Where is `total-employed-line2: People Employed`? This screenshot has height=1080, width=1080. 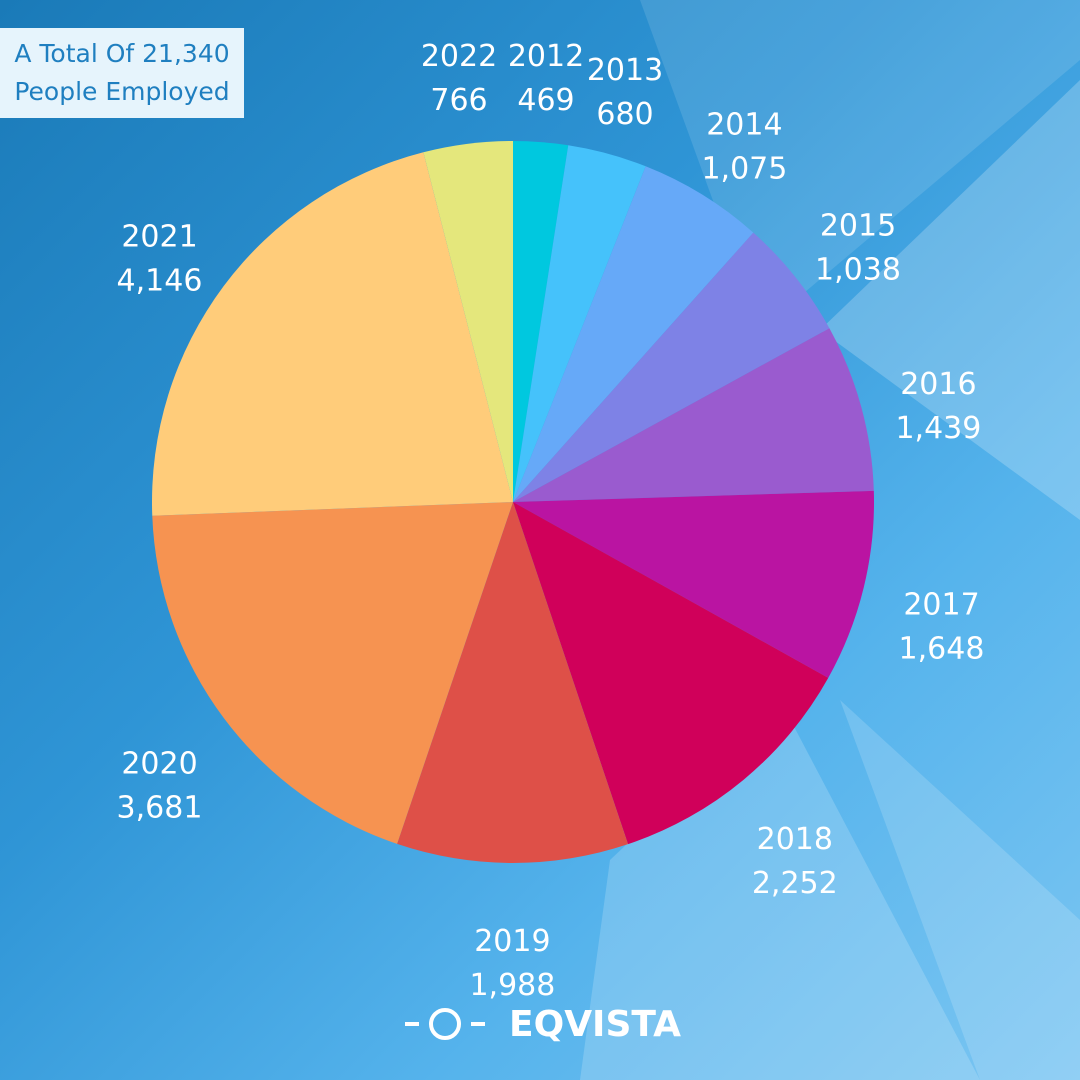
total-employed-line2: People Employed is located at coordinates (122, 91).